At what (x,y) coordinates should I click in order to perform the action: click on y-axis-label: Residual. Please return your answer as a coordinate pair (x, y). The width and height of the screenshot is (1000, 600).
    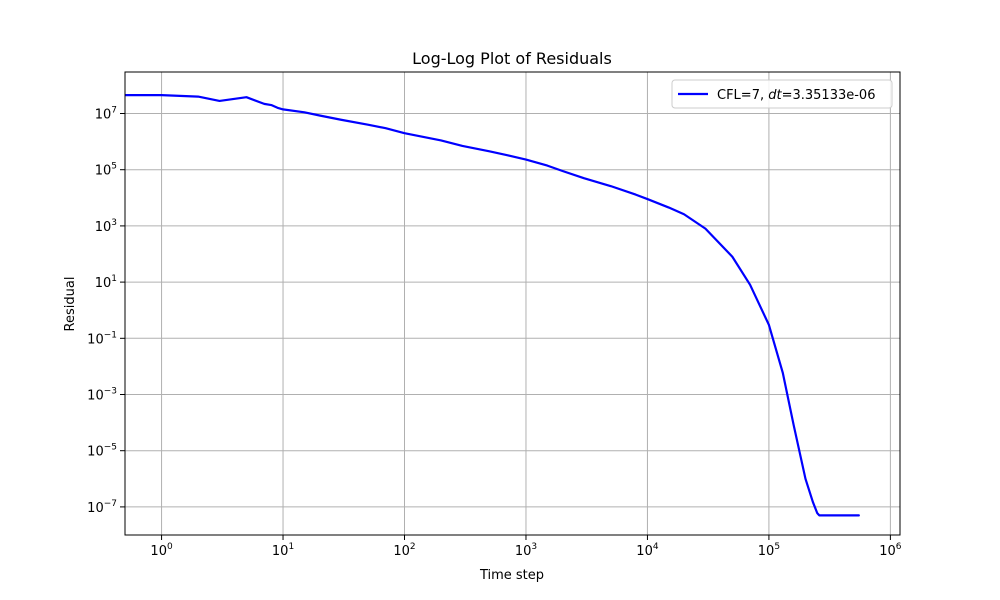
    Looking at the image, I should click on (70, 304).